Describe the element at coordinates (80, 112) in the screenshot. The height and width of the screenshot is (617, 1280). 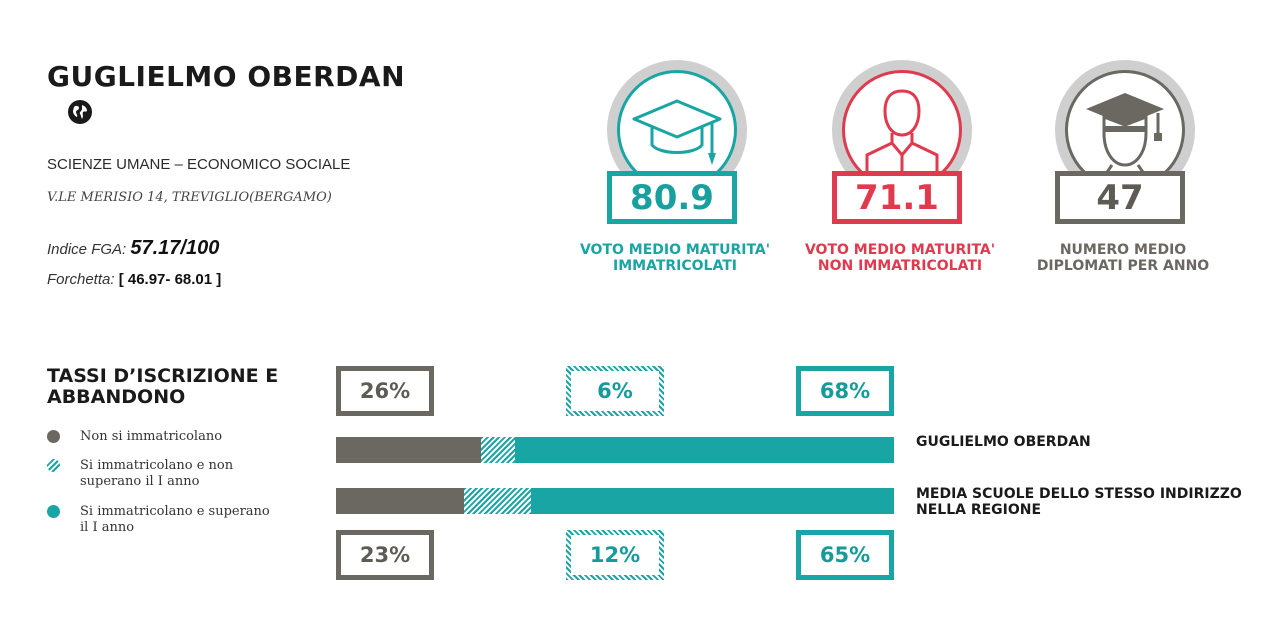
I see `globe-icon` at that location.